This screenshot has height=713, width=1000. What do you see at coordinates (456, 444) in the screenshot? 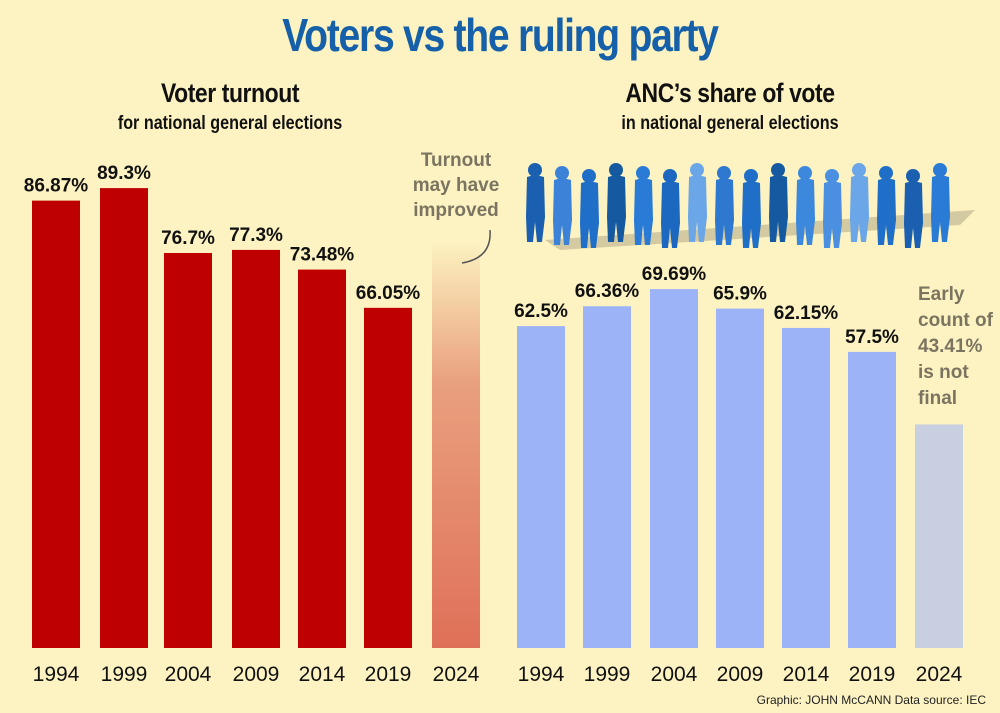
I see `turnout-bar-2024` at bounding box center [456, 444].